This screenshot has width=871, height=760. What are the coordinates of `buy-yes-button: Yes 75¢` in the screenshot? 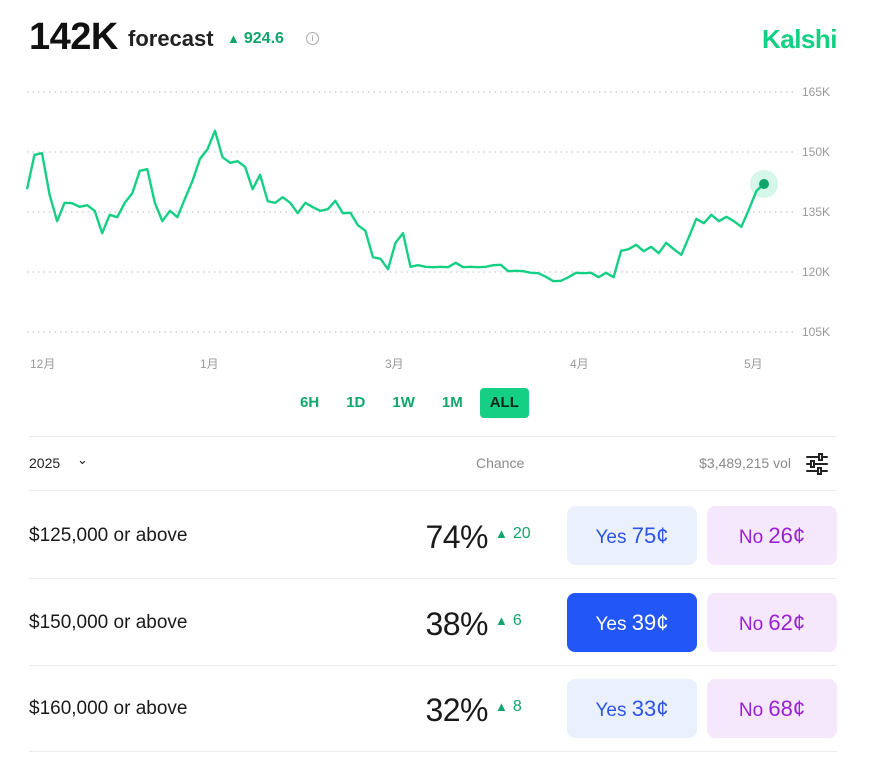 It's located at (632, 535).